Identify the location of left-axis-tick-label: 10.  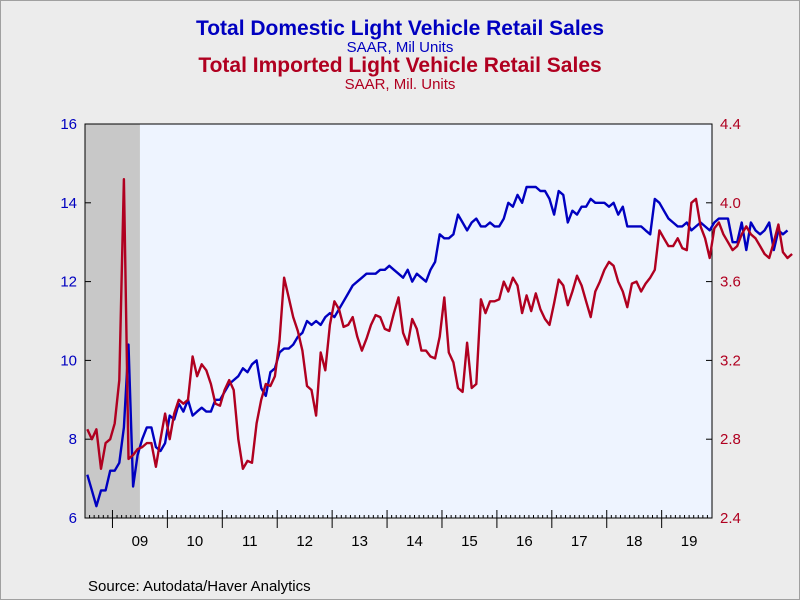
(68, 360).